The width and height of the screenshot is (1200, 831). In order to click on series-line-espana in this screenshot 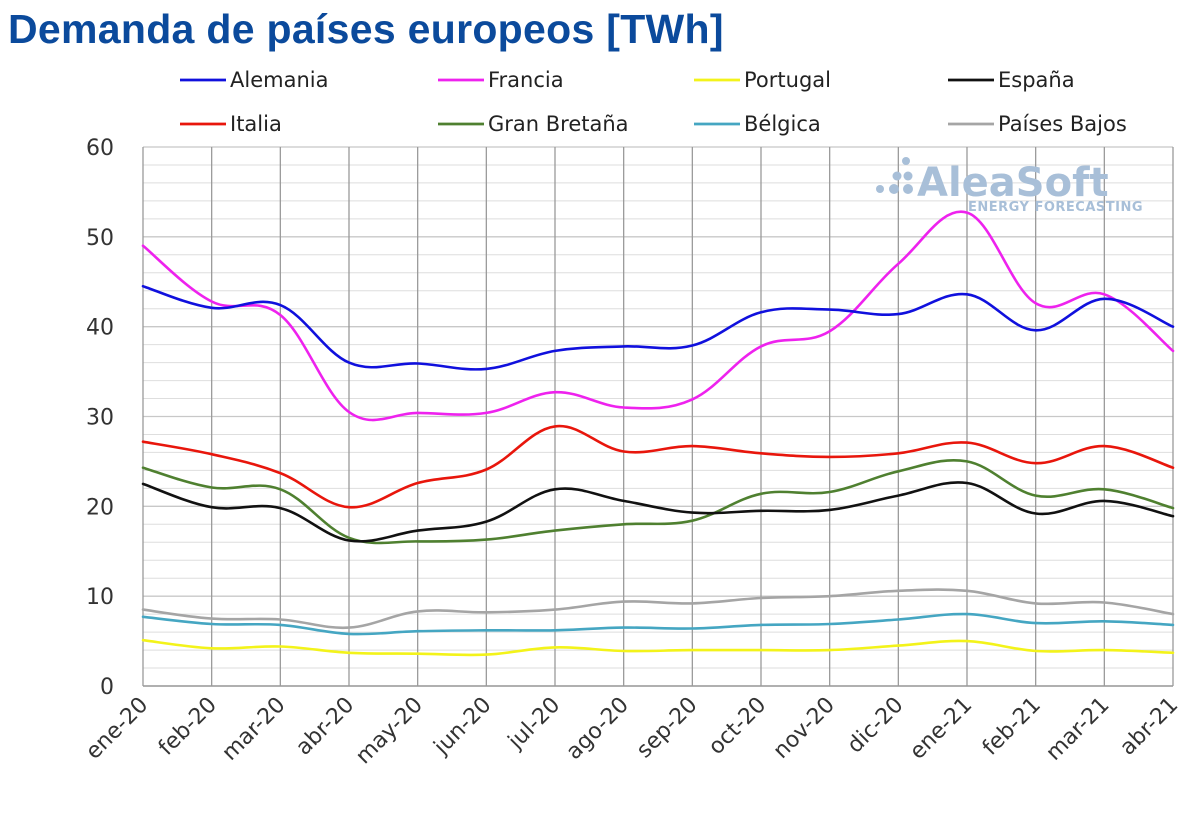, I will do `click(658, 512)`.